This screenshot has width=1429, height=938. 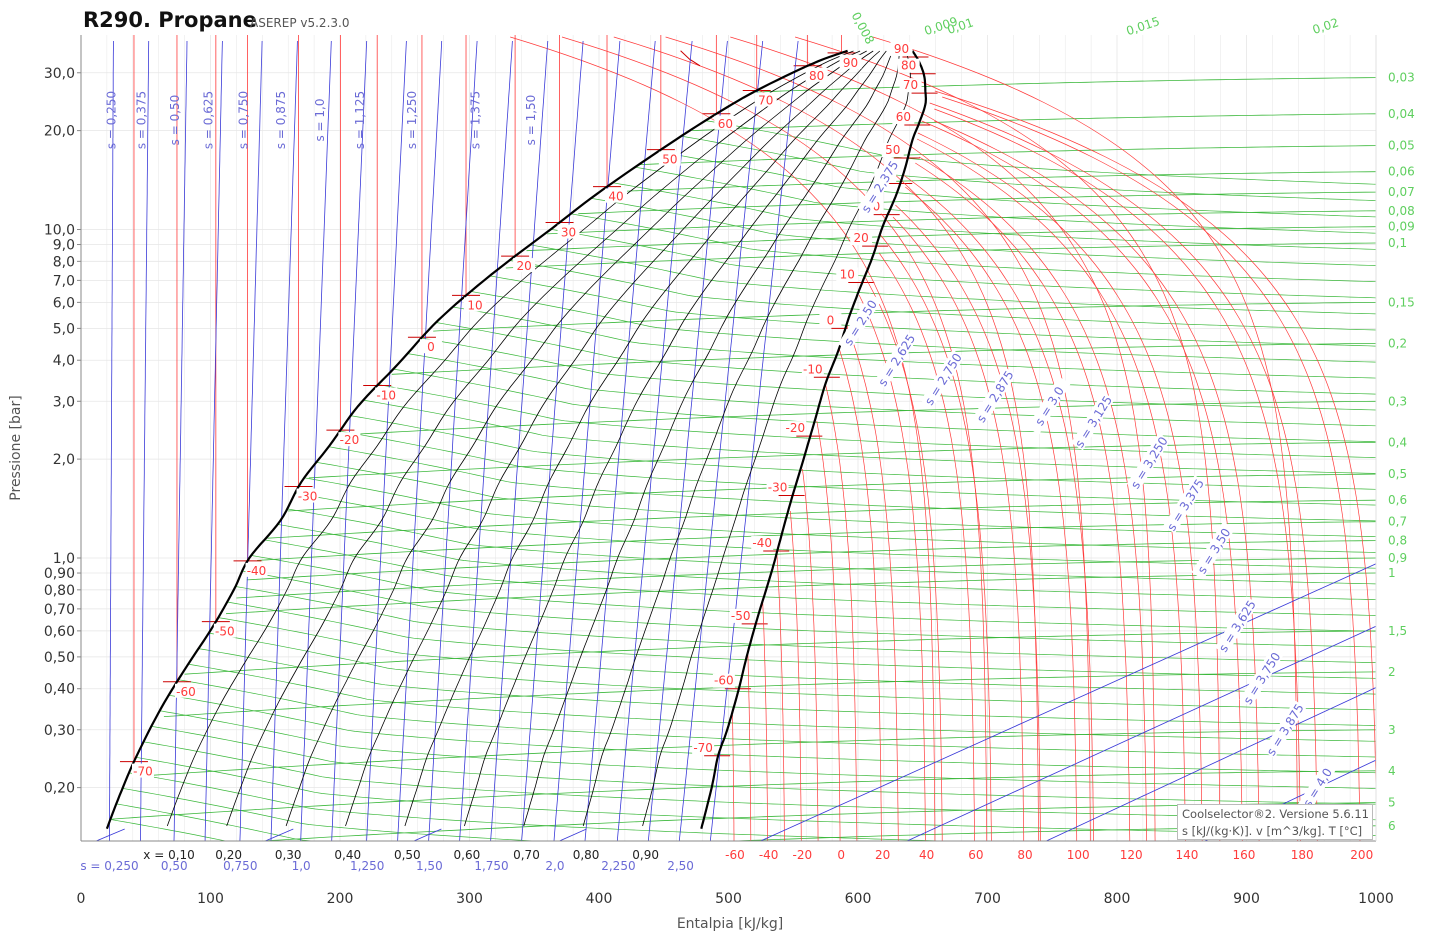 What do you see at coordinates (1401, 172) in the screenshot?
I see `isochore-label-right: 0,06` at bounding box center [1401, 172].